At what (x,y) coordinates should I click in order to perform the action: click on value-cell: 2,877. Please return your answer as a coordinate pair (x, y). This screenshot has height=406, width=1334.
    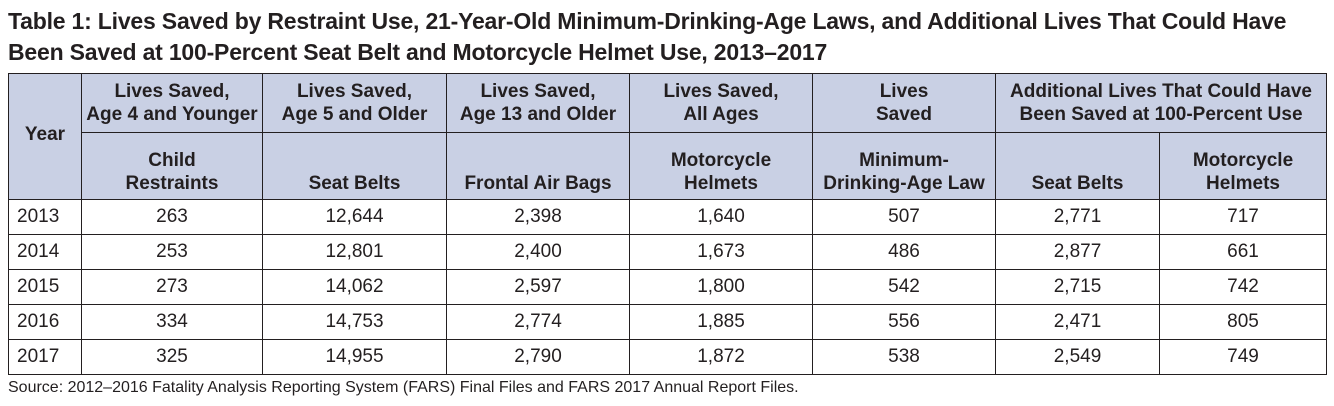
    Looking at the image, I should click on (1077, 252).